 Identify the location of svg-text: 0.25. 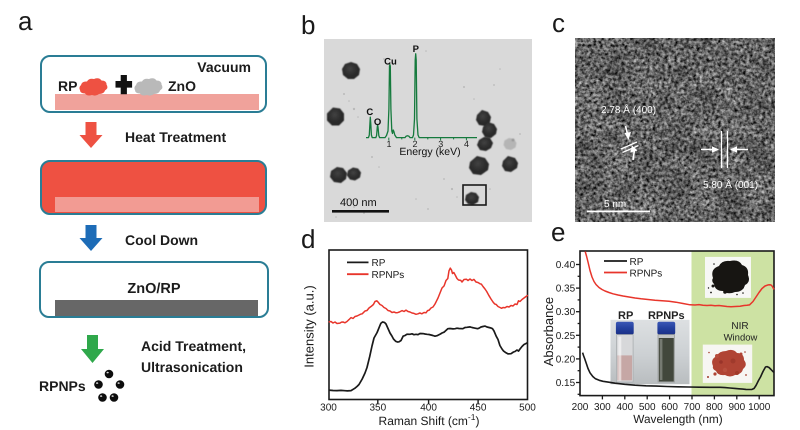
(566, 336).